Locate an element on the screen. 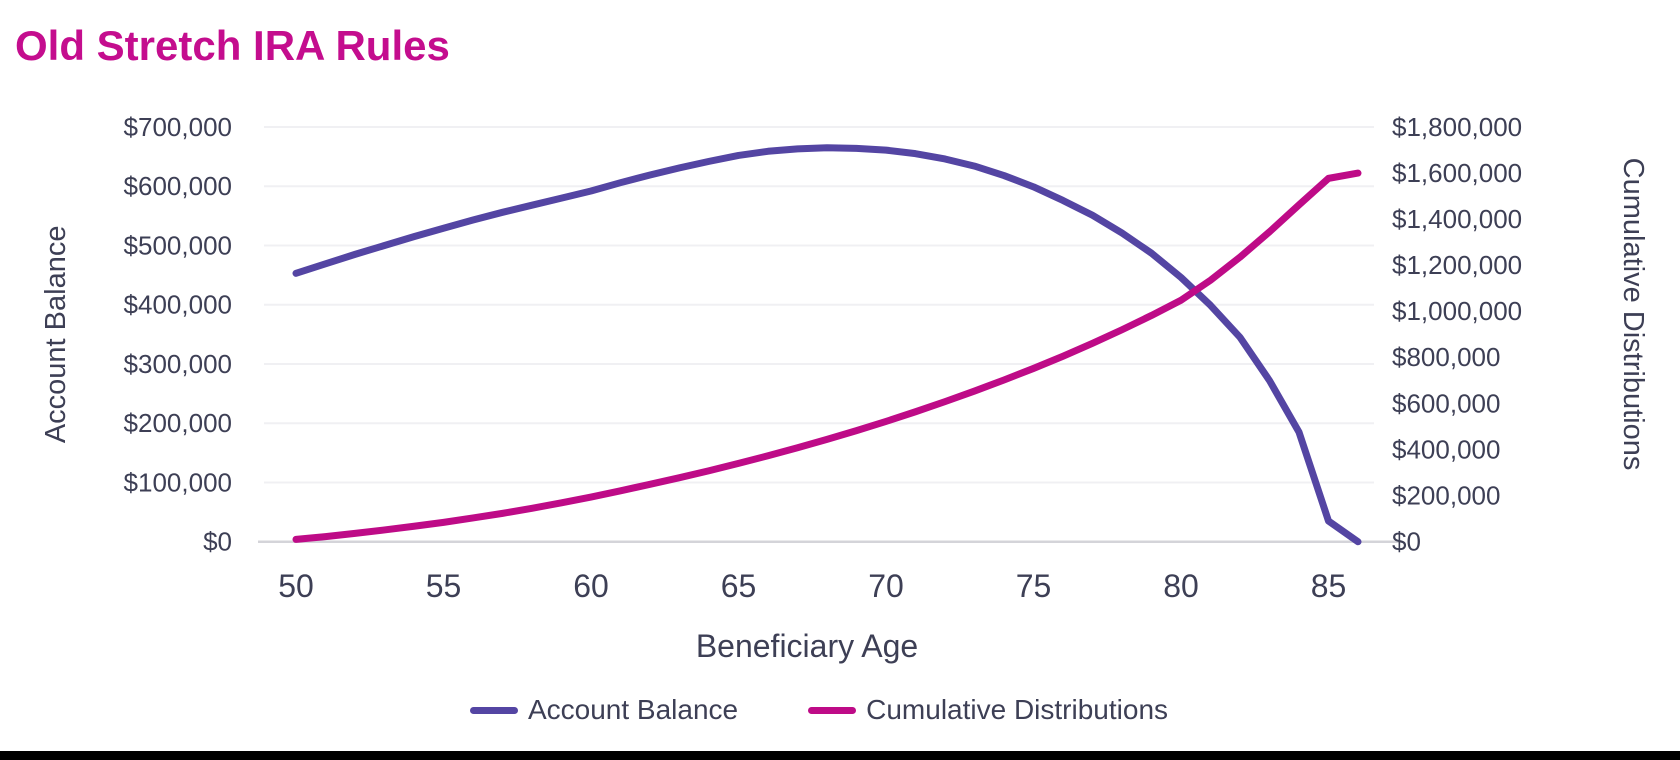 Image resolution: width=1680 pixels, height=760 pixels. chart-title: Old Stretch IRA Rules is located at coordinates (232, 45).